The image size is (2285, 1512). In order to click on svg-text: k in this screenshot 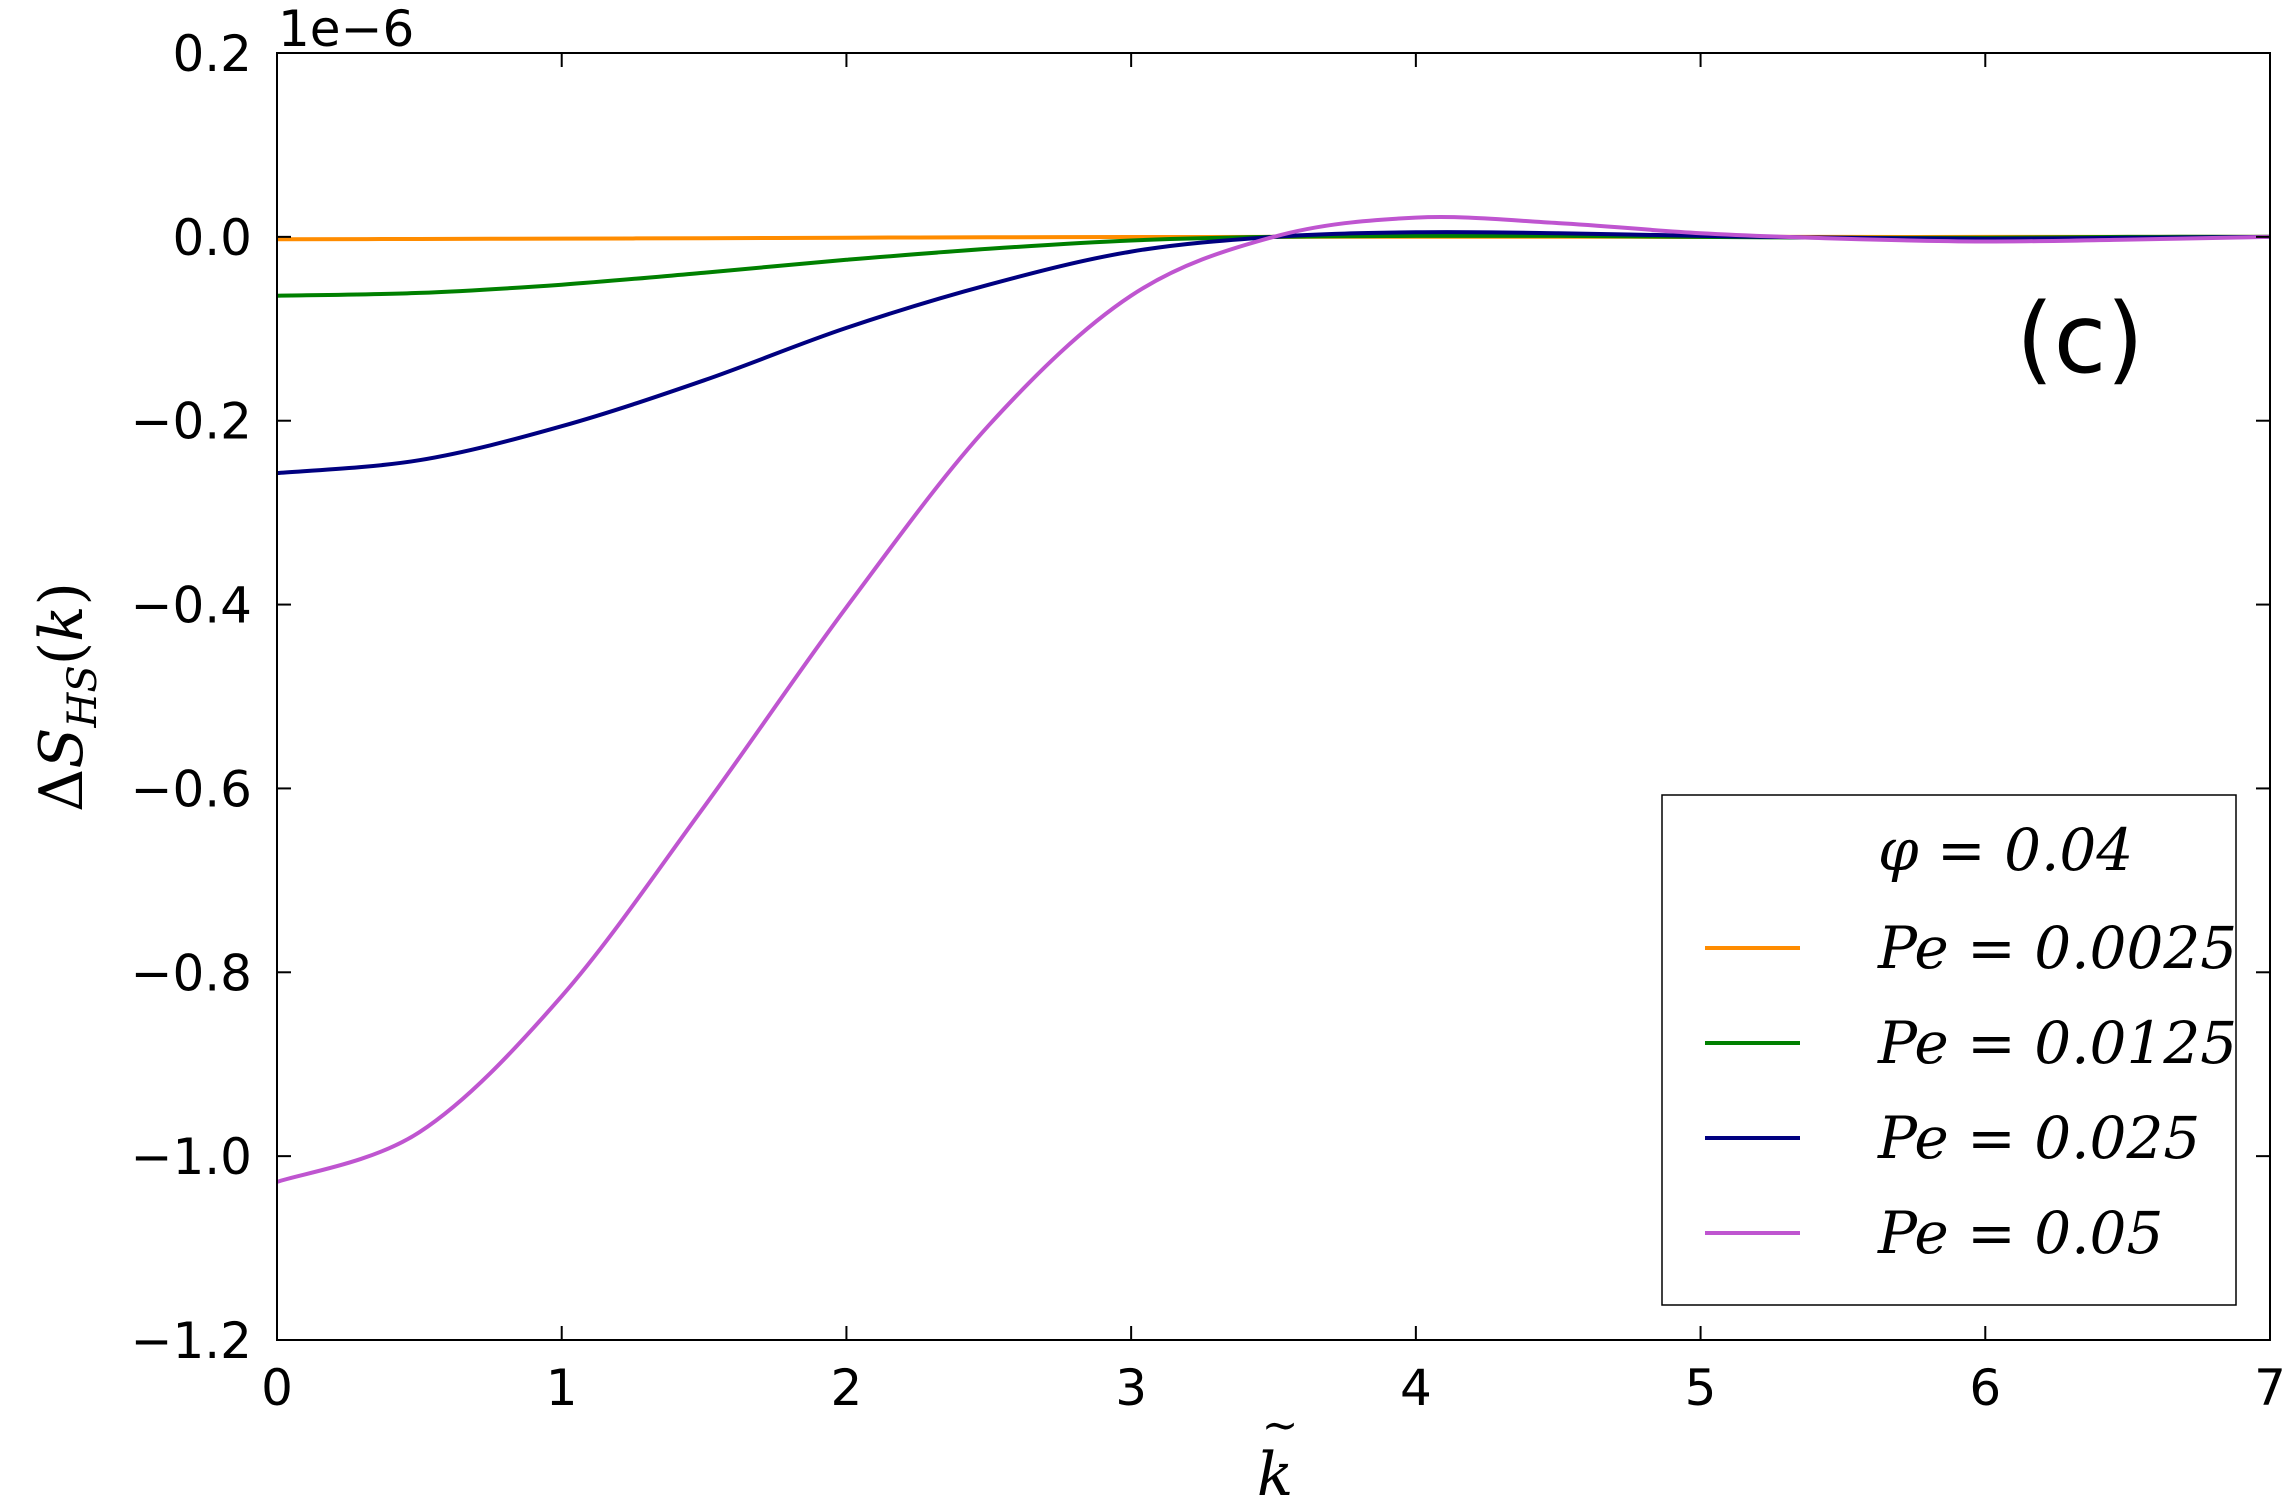, I will do `click(1275, 1475)`.